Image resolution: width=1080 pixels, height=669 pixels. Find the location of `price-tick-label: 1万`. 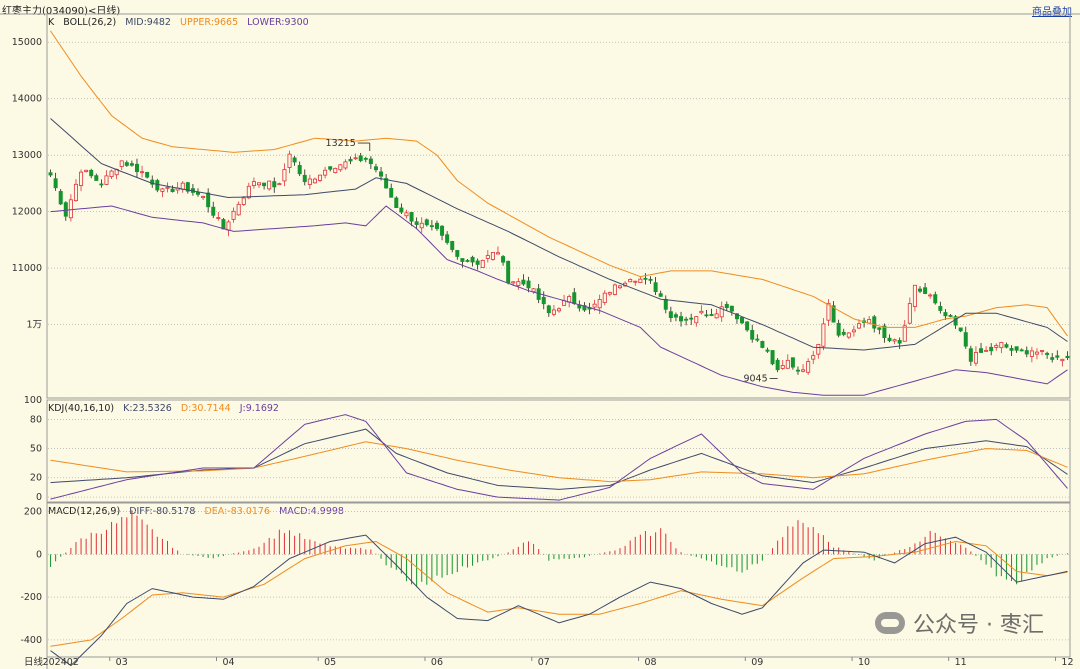

price-tick-label: 1万 is located at coordinates (34, 325).